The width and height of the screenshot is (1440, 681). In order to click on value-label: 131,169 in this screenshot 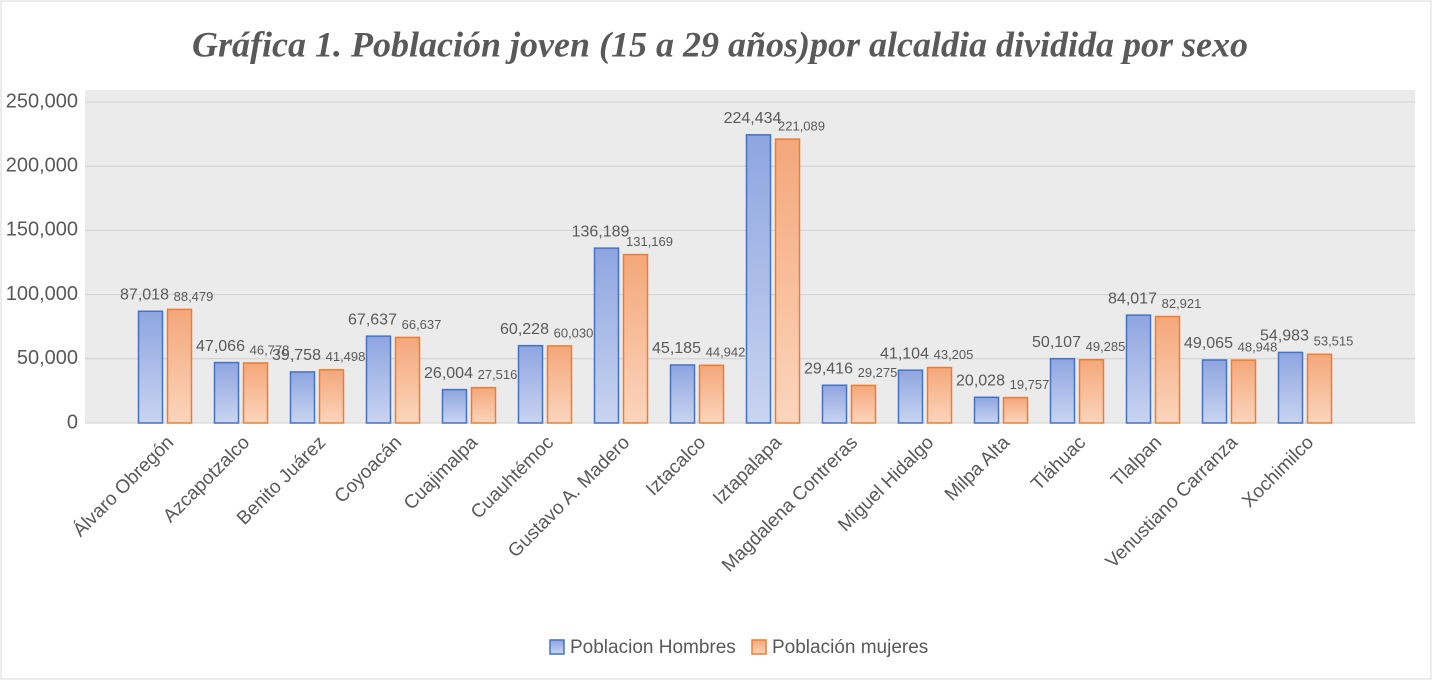, I will do `click(649, 241)`.